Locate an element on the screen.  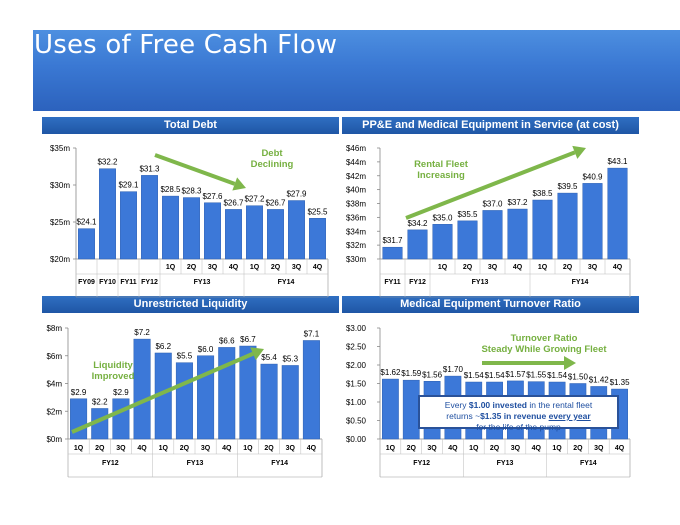
callout-bold-revenue: $1.35 in revenue is located at coordinates (513, 416).